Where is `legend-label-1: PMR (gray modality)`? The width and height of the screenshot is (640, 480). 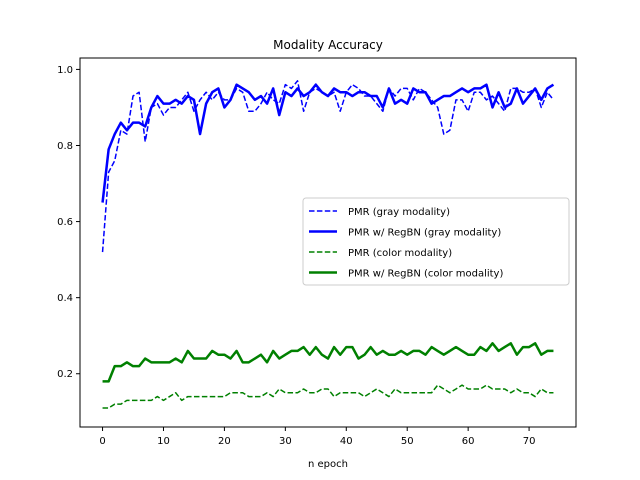 legend-label-1: PMR (gray modality) is located at coordinates (399, 212).